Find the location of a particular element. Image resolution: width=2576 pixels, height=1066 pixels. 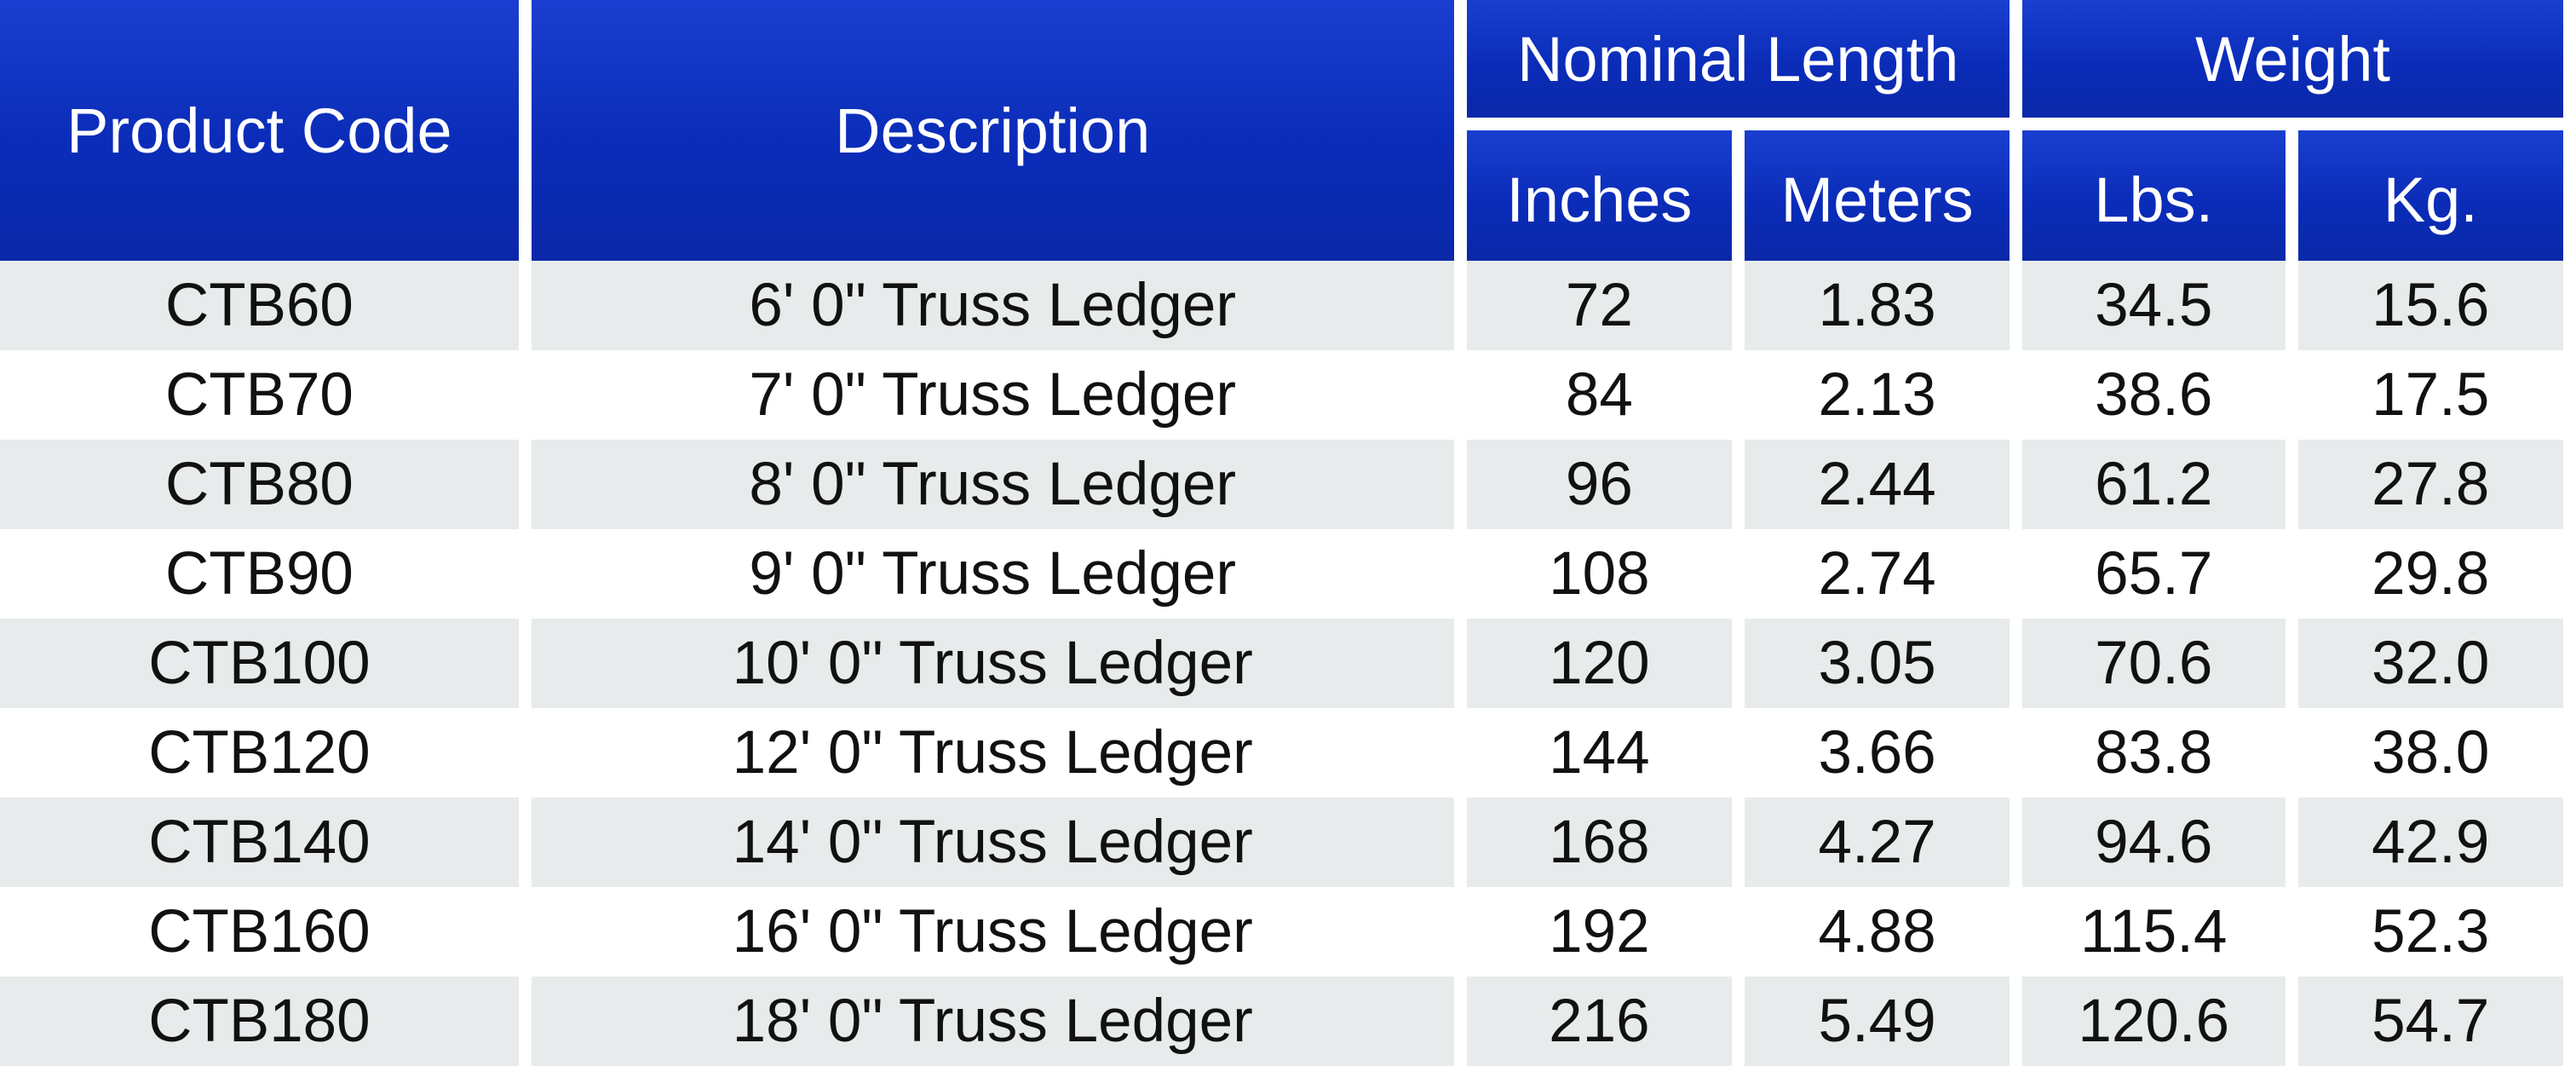

product-code-cell: CTB140 is located at coordinates (260, 842).